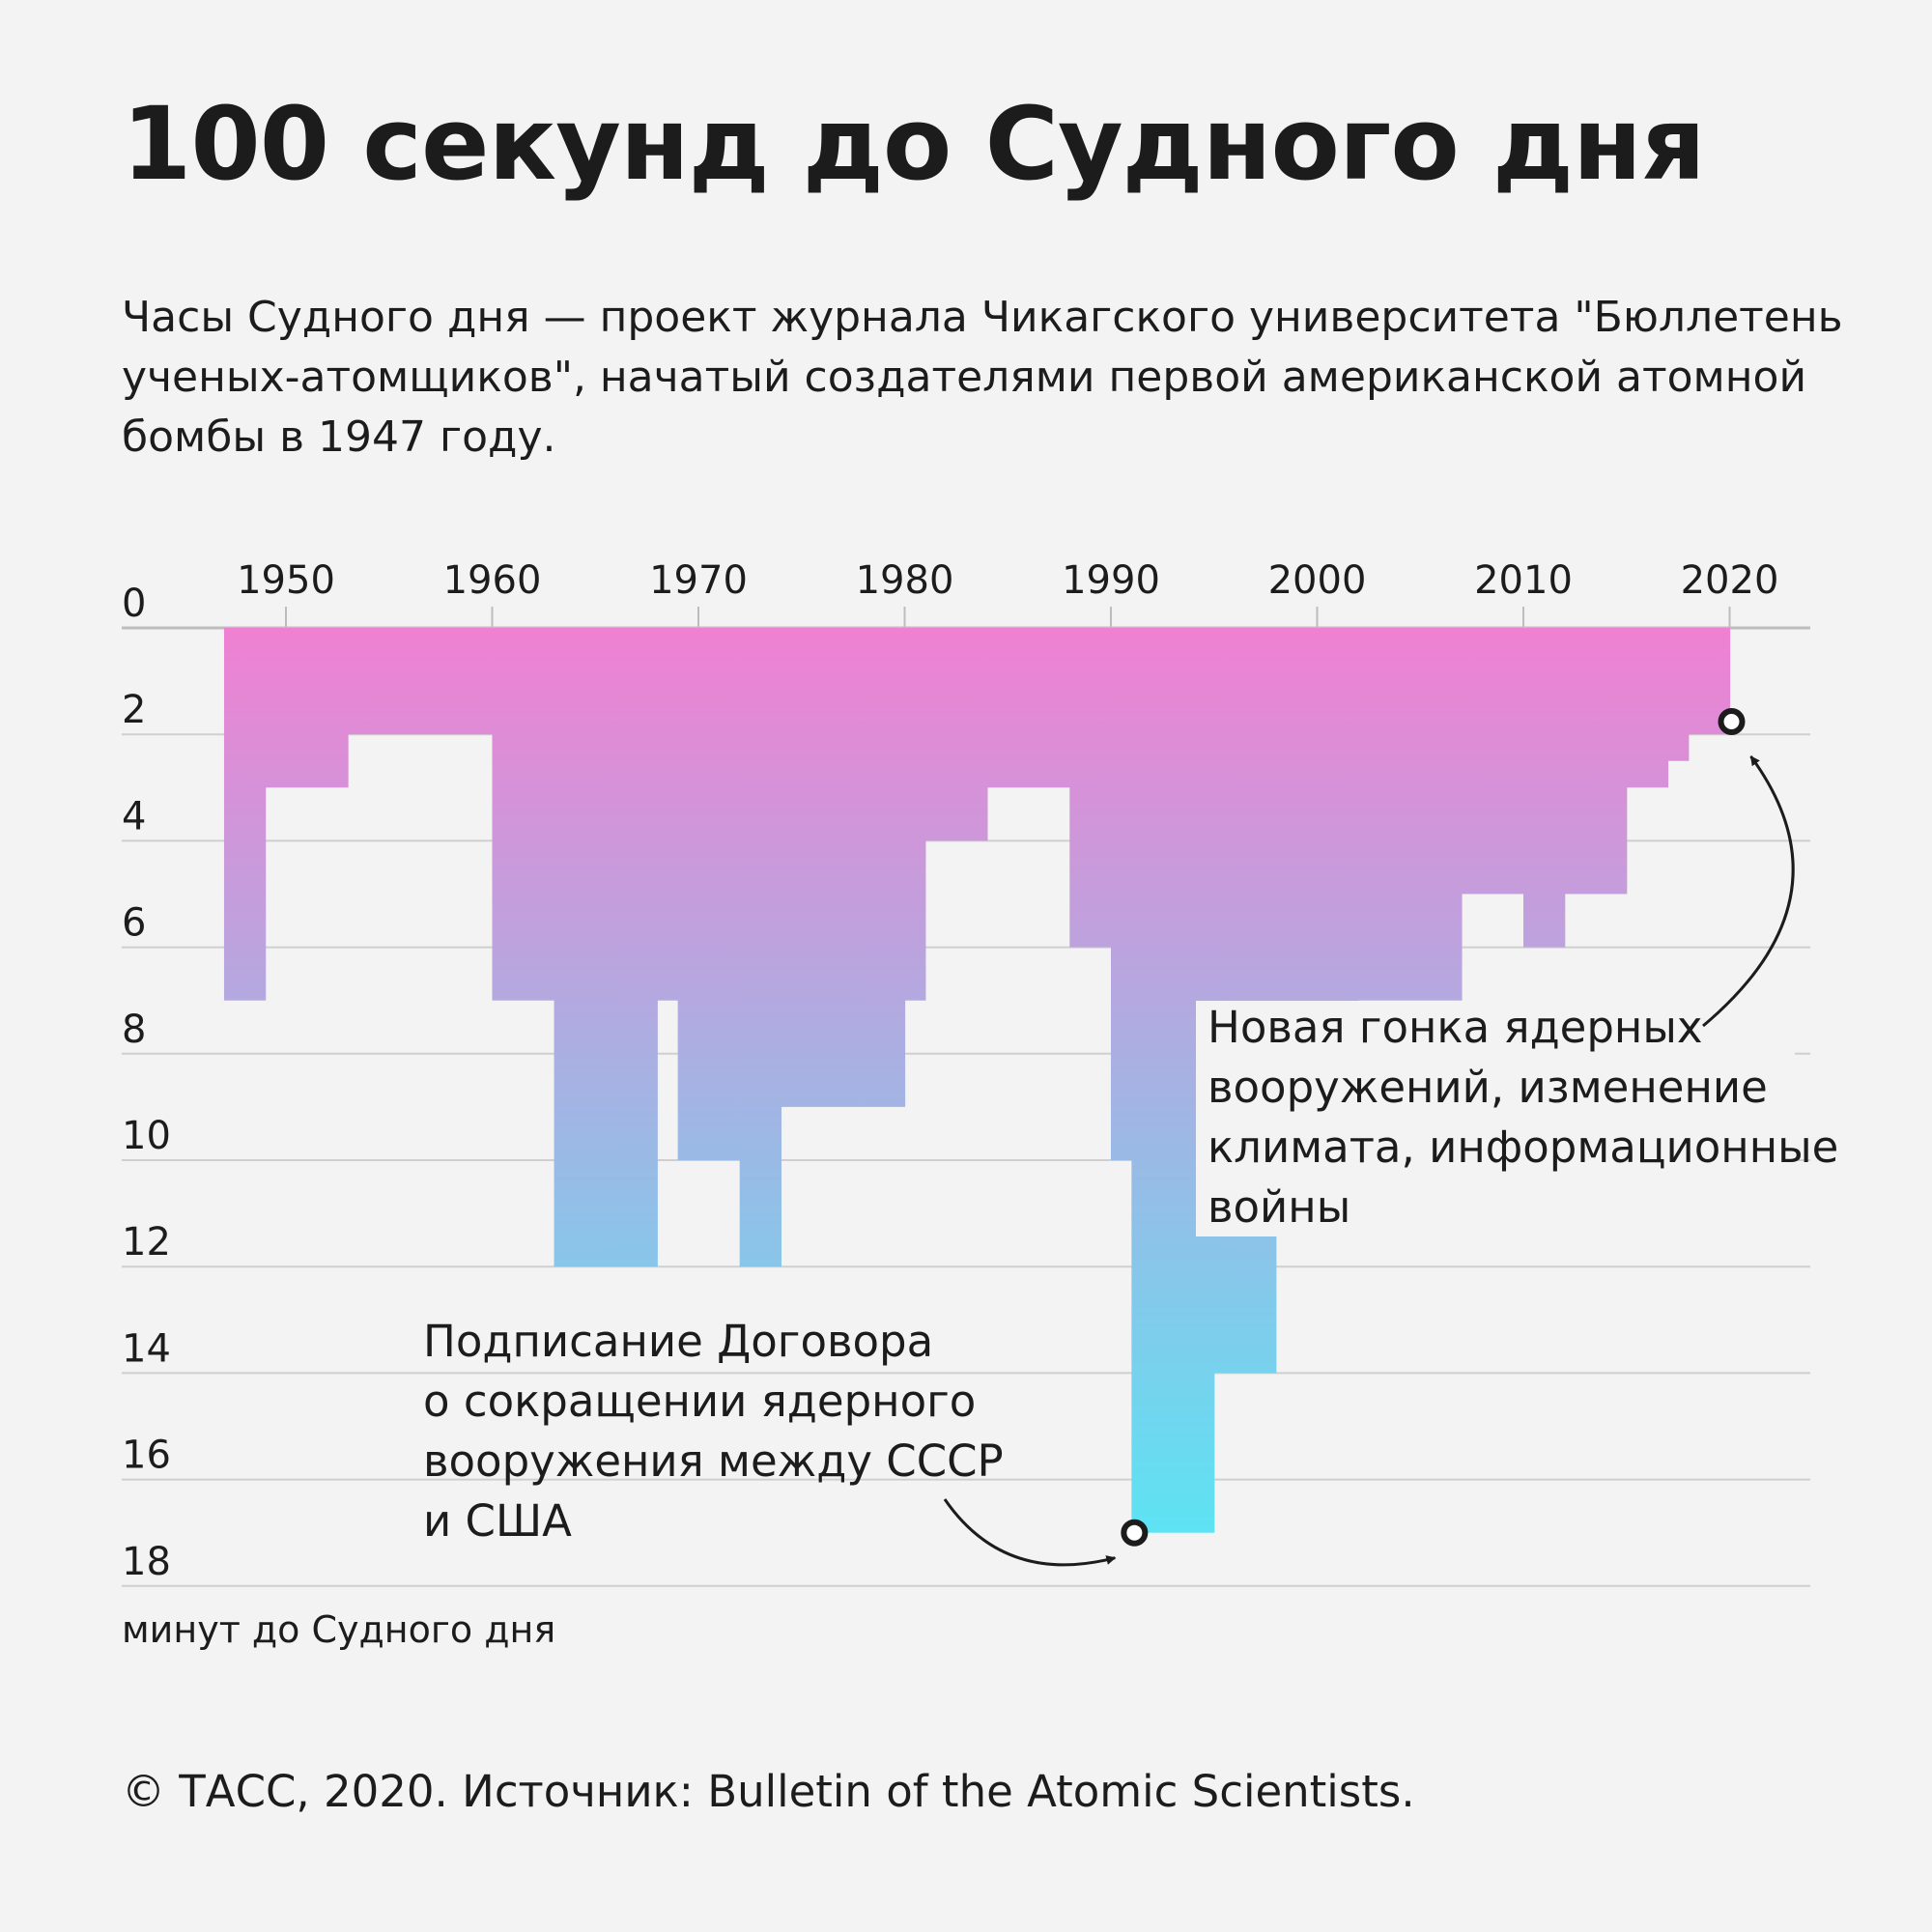  Describe the element at coordinates (307, 708) in the screenshot. I see `step-bar-1949` at that location.